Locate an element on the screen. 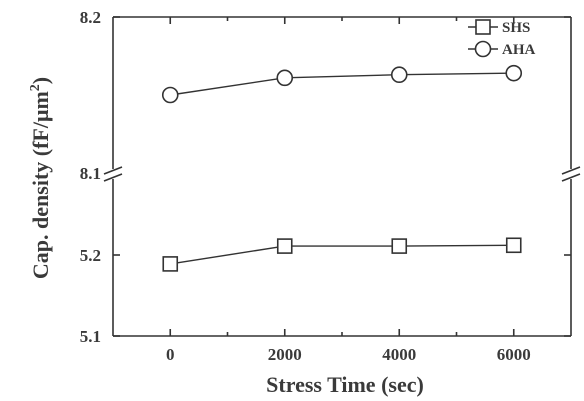 The image size is (584, 401). series-line-aha is located at coordinates (342, 84).